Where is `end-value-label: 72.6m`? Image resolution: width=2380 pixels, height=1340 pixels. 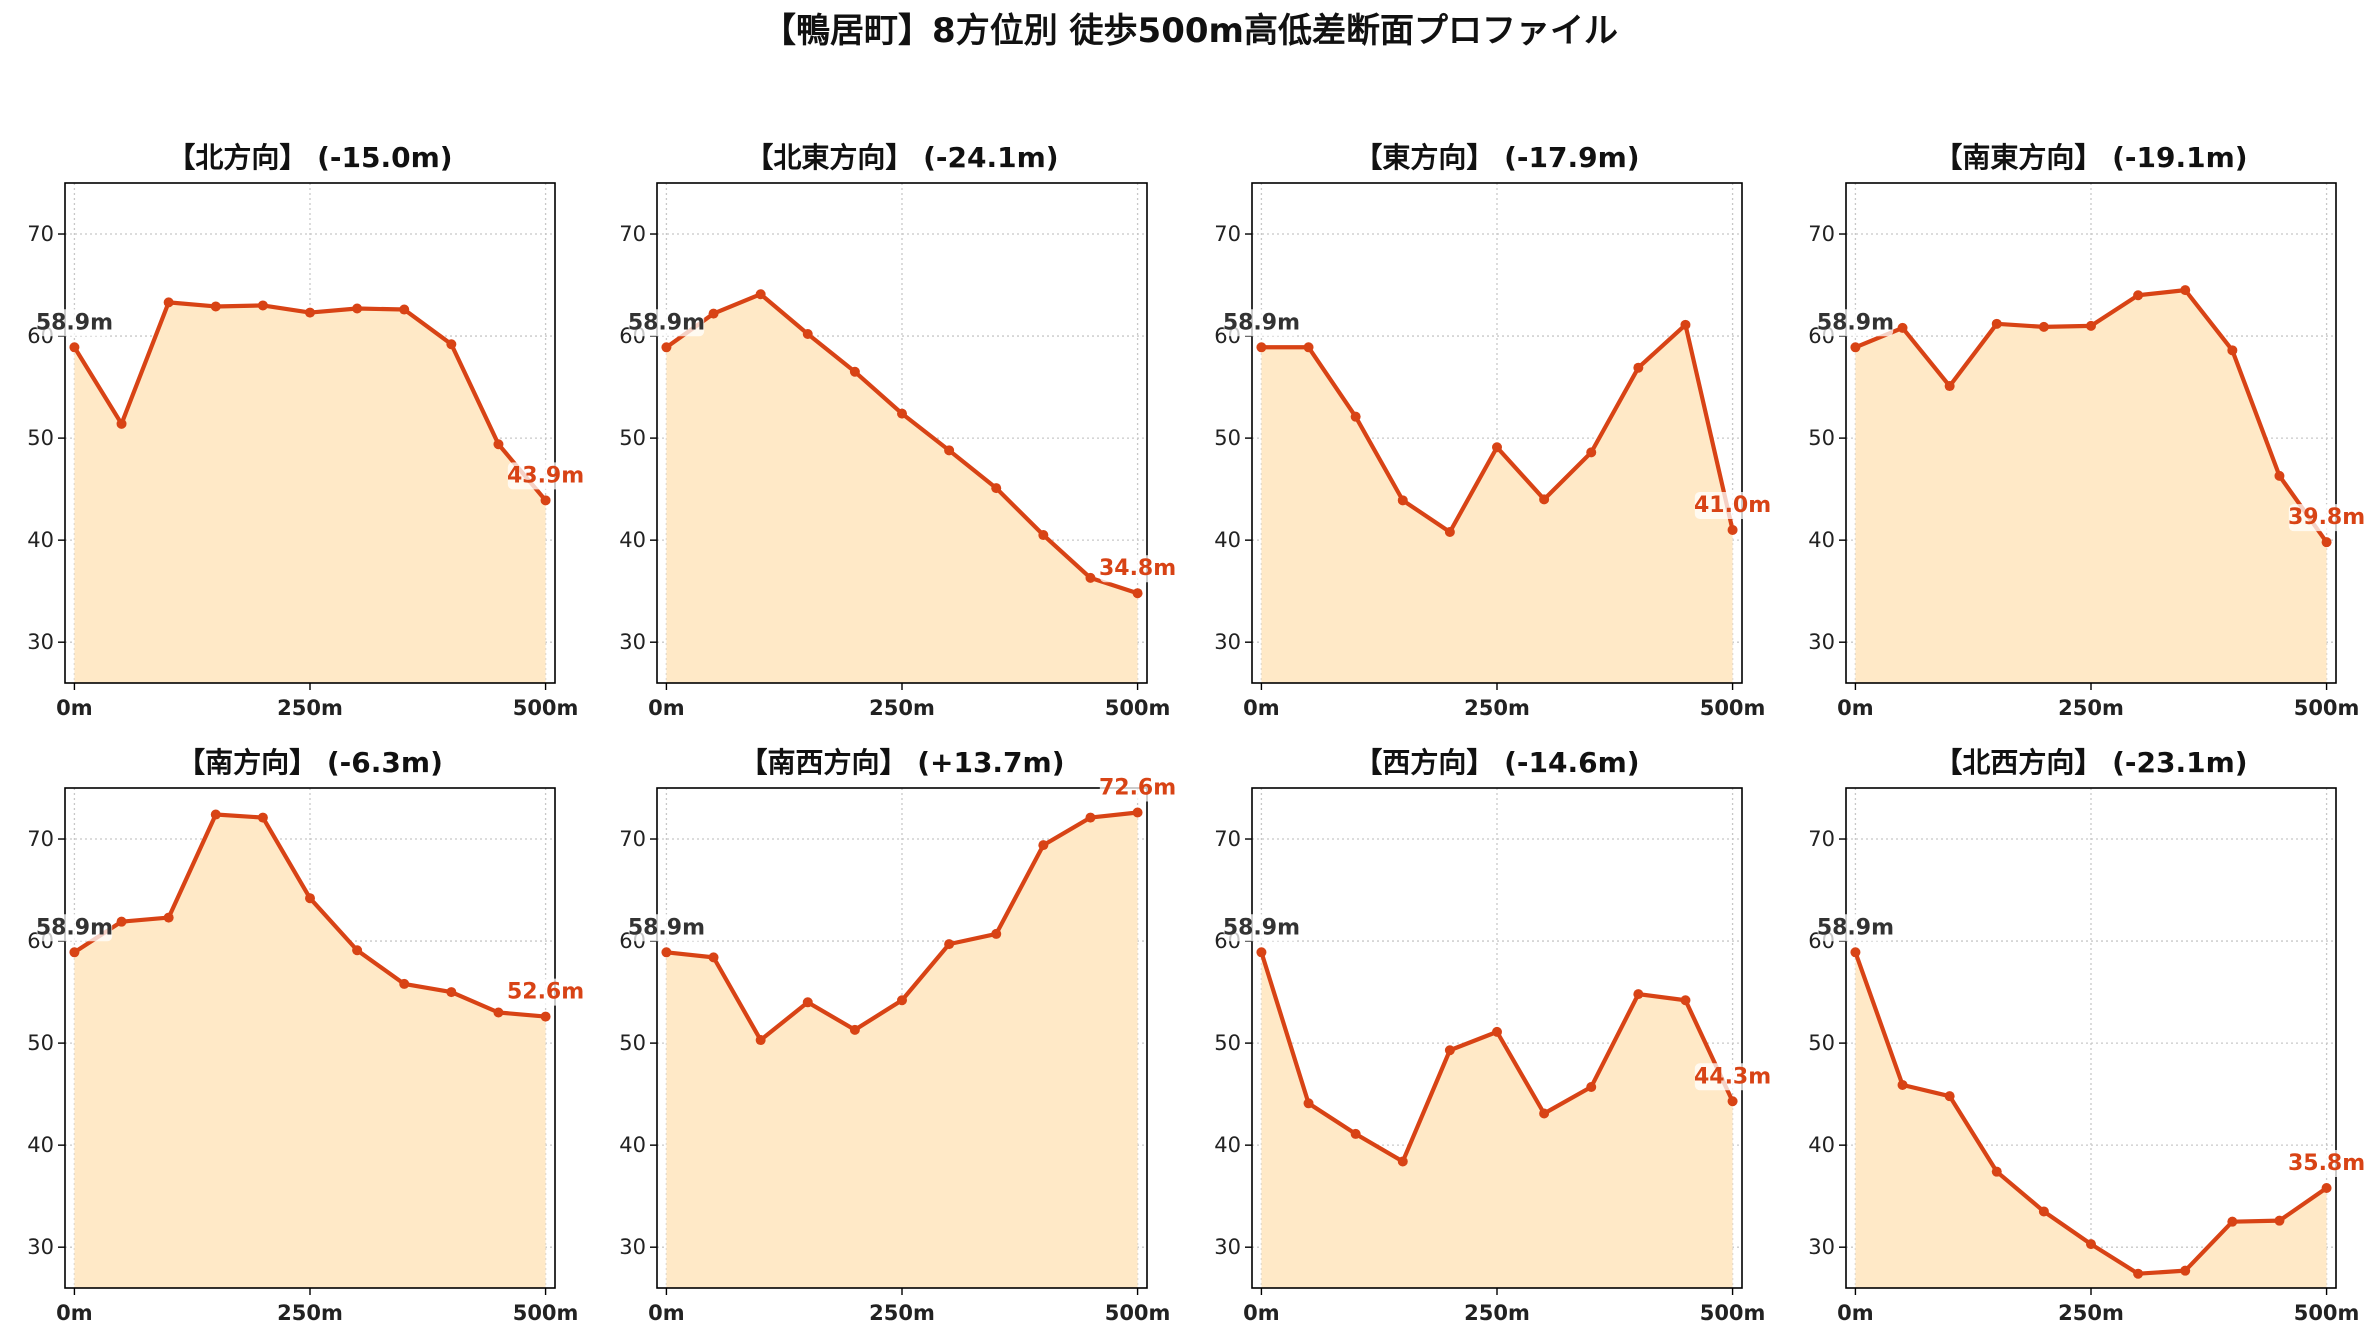 end-value-label: 72.6m is located at coordinates (1137, 787).